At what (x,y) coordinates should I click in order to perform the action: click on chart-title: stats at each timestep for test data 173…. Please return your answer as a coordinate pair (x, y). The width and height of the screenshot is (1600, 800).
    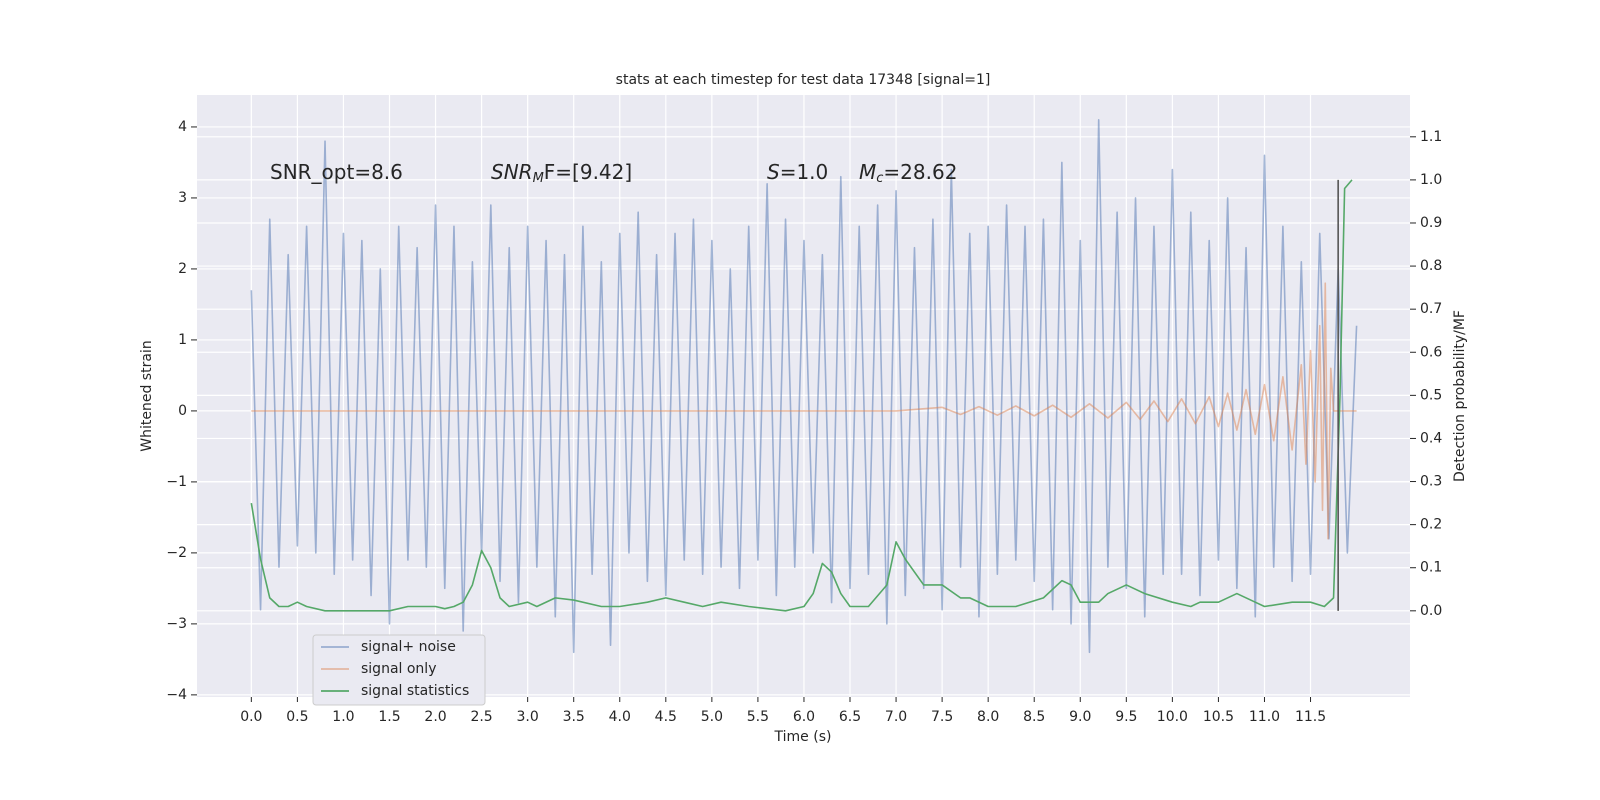
    Looking at the image, I should click on (803, 80).